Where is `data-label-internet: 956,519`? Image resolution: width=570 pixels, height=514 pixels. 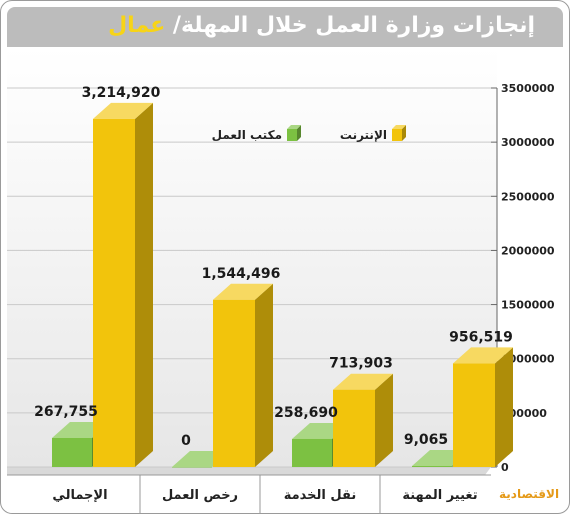 data-label-internet: 956,519 is located at coordinates (481, 337).